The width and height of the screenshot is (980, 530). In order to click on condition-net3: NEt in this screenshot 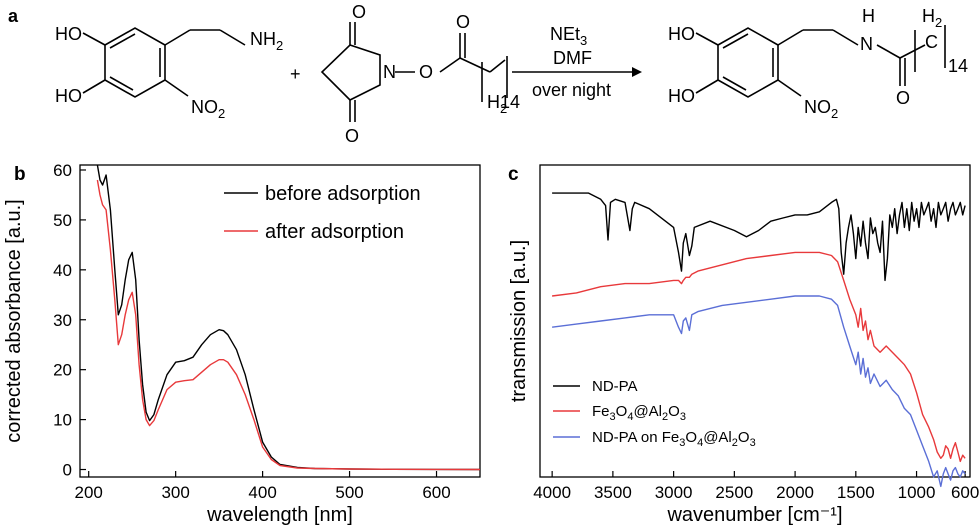, I will do `click(565, 34)`.